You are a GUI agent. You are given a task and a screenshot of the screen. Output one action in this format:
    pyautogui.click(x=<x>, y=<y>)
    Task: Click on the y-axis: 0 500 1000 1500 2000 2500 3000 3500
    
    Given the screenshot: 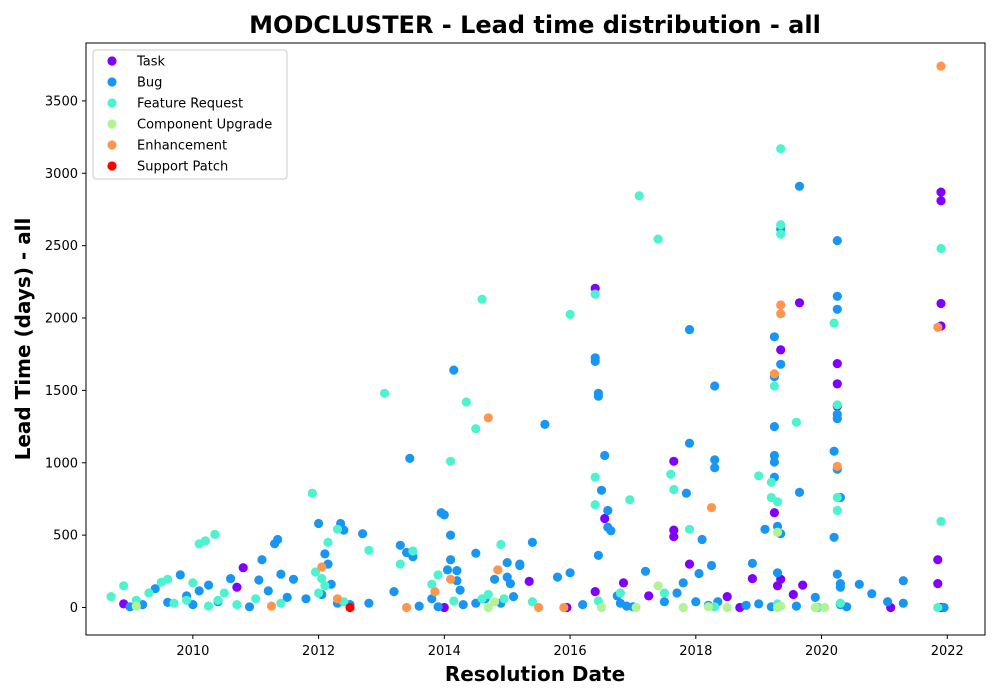 What is the action you would take?
    pyautogui.click(x=65, y=355)
    